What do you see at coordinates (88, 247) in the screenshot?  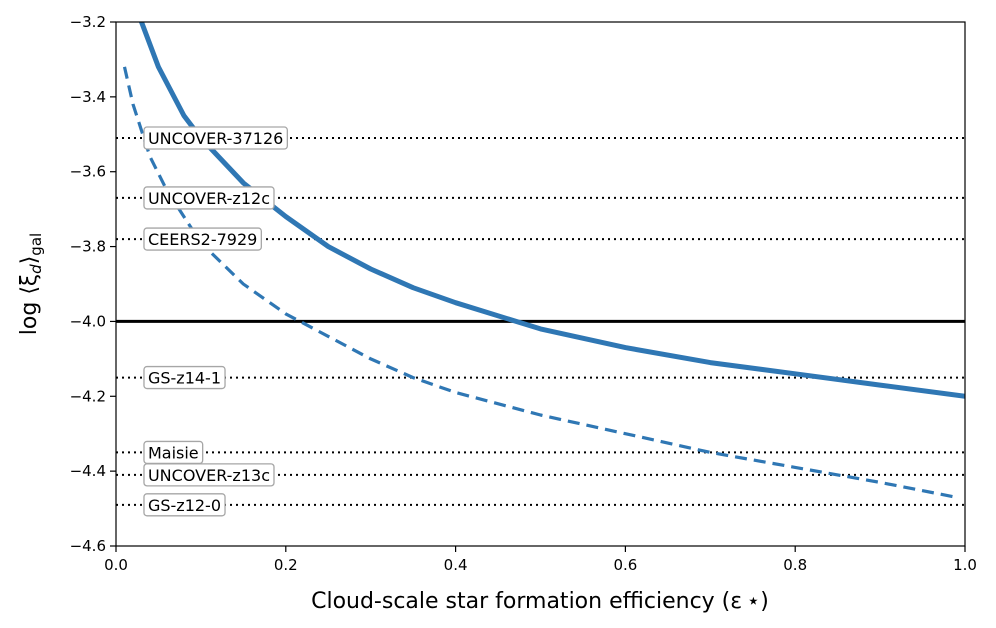 I see `y-tick-label: −3.8` at bounding box center [88, 247].